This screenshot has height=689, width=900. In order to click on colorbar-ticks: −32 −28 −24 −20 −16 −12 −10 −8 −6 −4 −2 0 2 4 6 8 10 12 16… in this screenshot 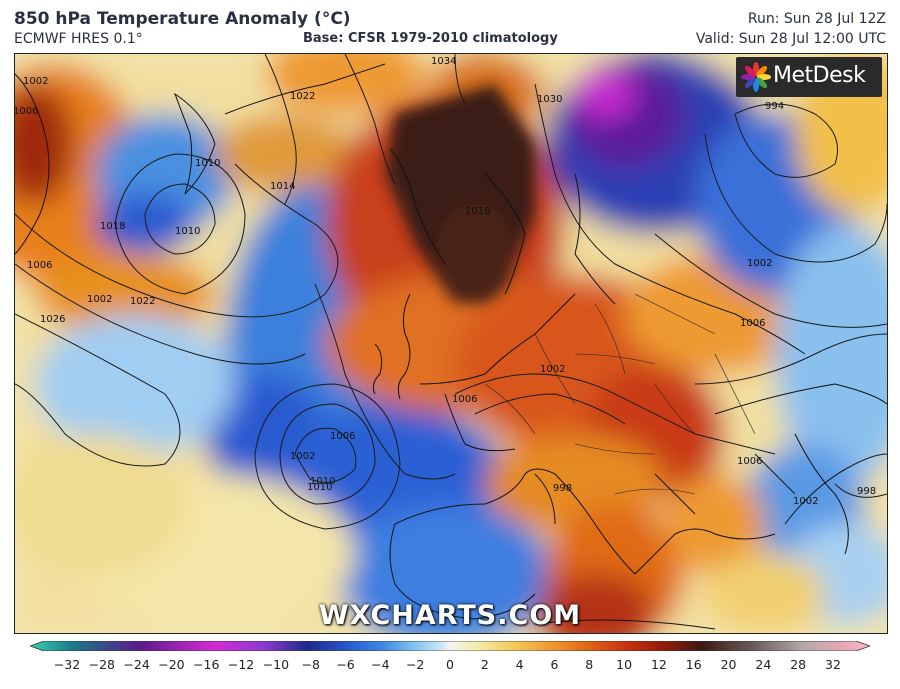, I will do `click(450, 667)`.